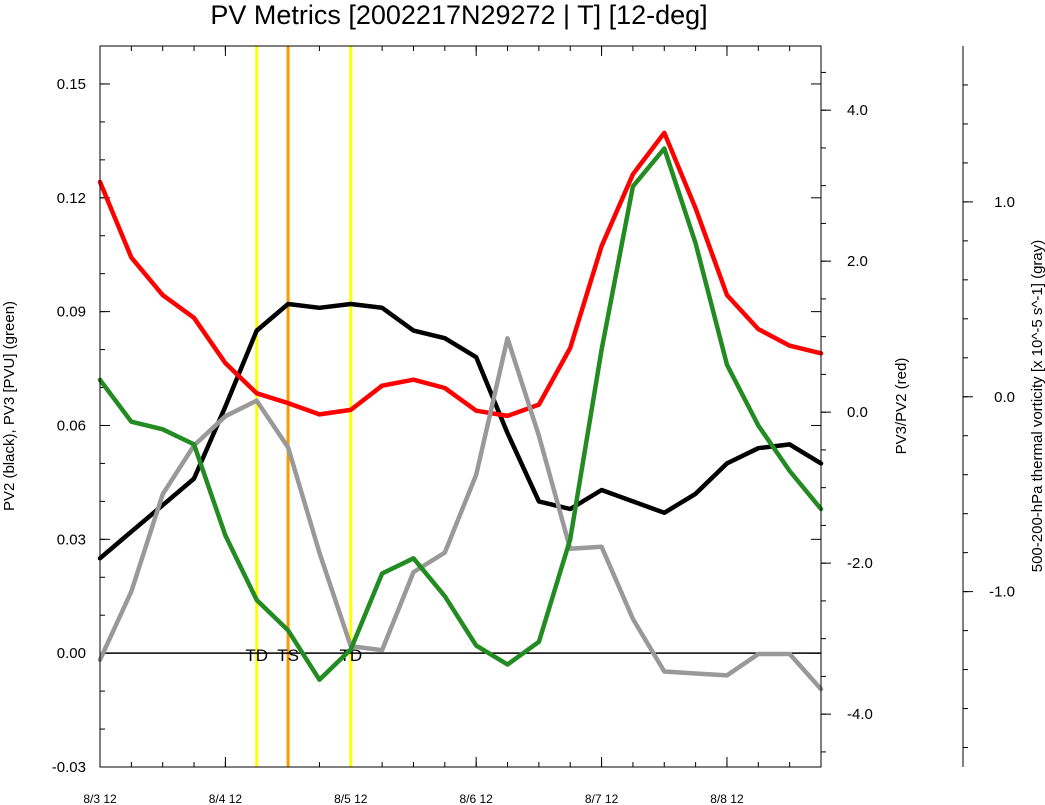  I want to click on x-tick-label: 8/3 12, so click(100, 798).